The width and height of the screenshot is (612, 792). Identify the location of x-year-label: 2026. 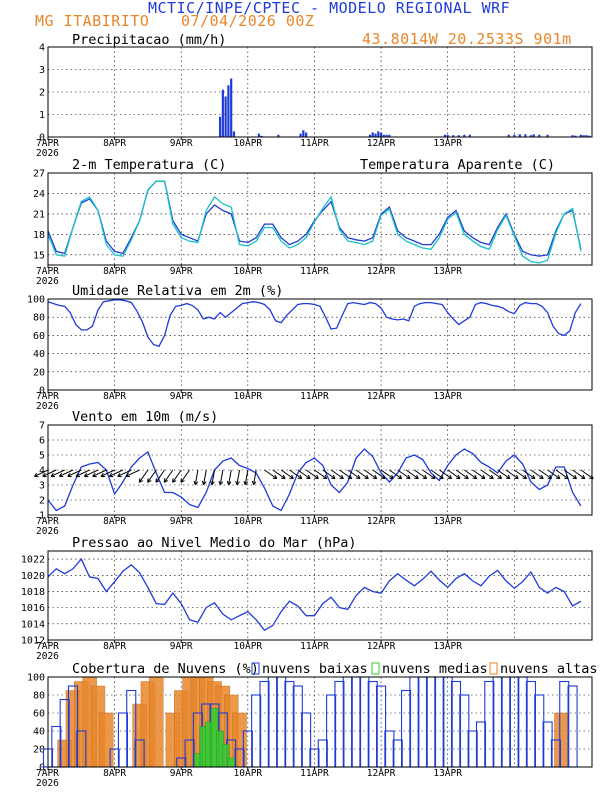
(47, 783).